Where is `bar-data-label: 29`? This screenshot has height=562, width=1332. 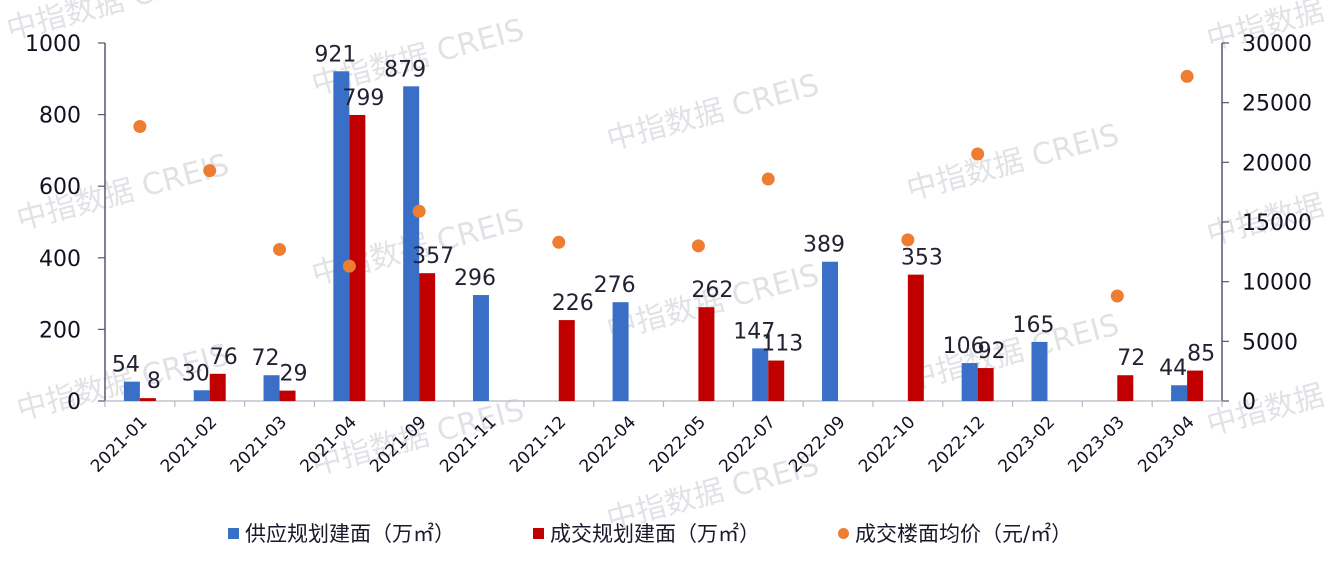
bar-data-label: 29 is located at coordinates (294, 374).